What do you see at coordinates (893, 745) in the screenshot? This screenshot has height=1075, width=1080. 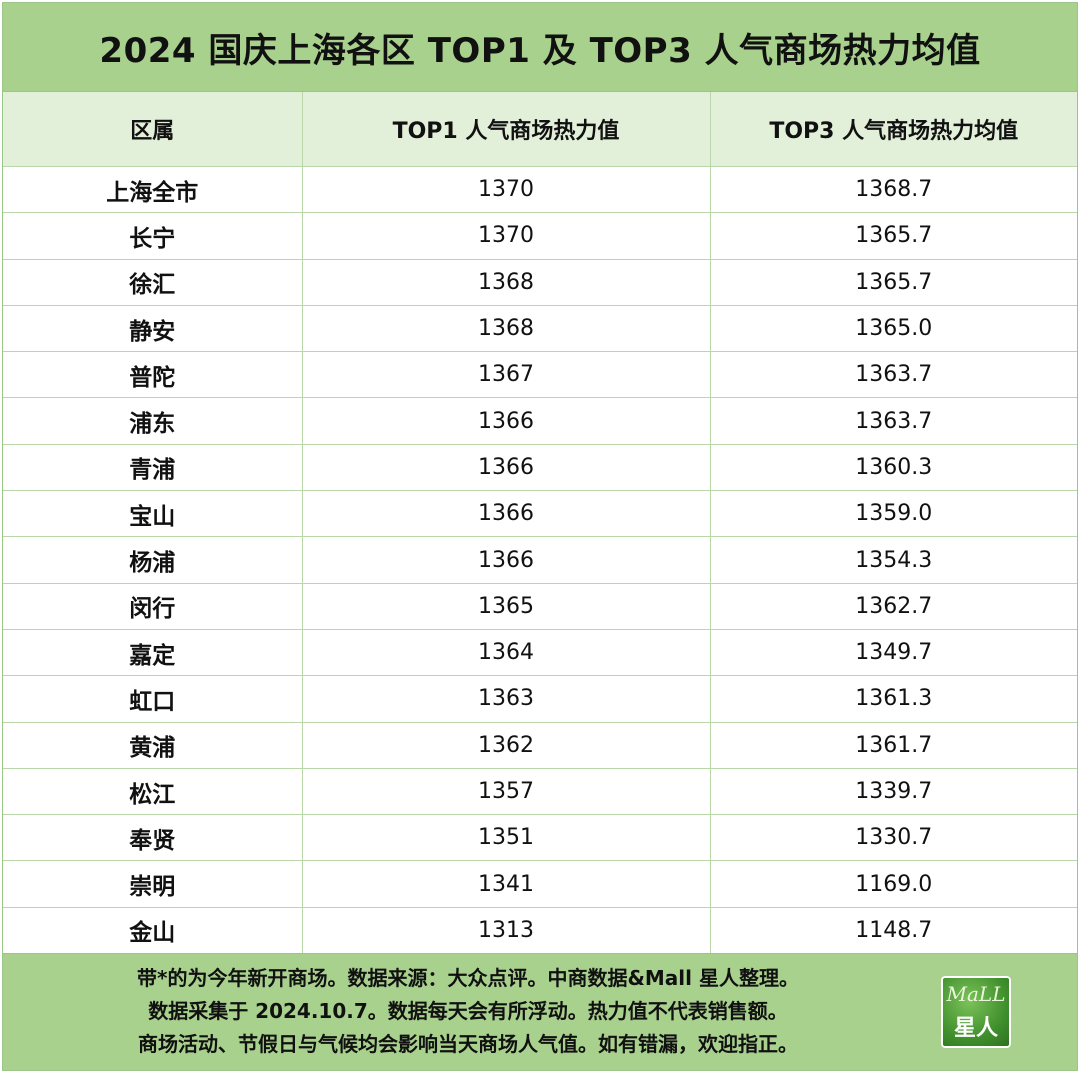 I see `cell-top3: 1361.7` at bounding box center [893, 745].